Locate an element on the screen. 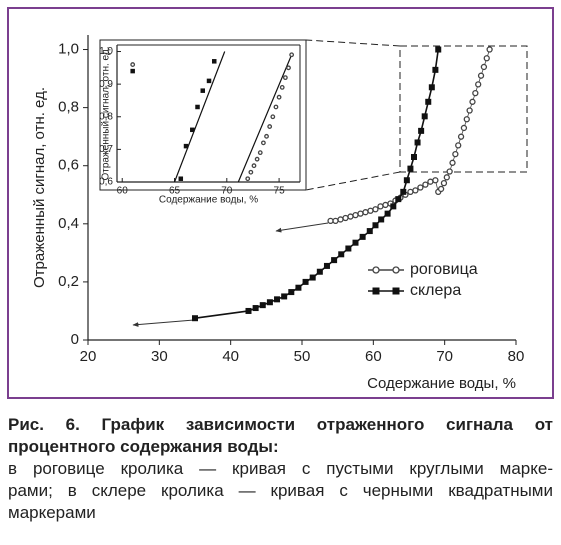 This screenshot has height=545, width=561. x-tick-label: 80 is located at coordinates (516, 356).